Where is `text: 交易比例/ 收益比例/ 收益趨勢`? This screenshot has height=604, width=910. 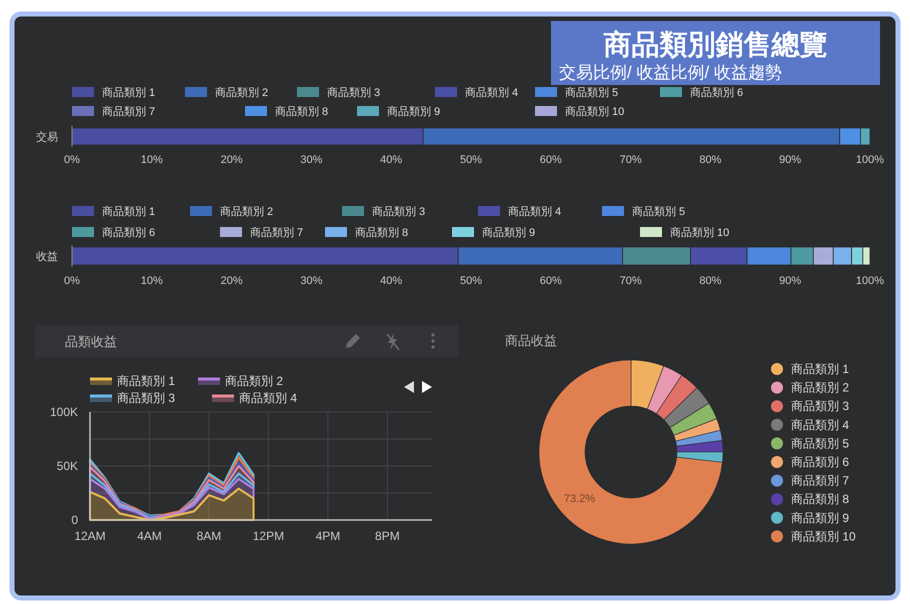 text: 交易比例/ 收益比例/ 收益趨勢 is located at coordinates (670, 72).